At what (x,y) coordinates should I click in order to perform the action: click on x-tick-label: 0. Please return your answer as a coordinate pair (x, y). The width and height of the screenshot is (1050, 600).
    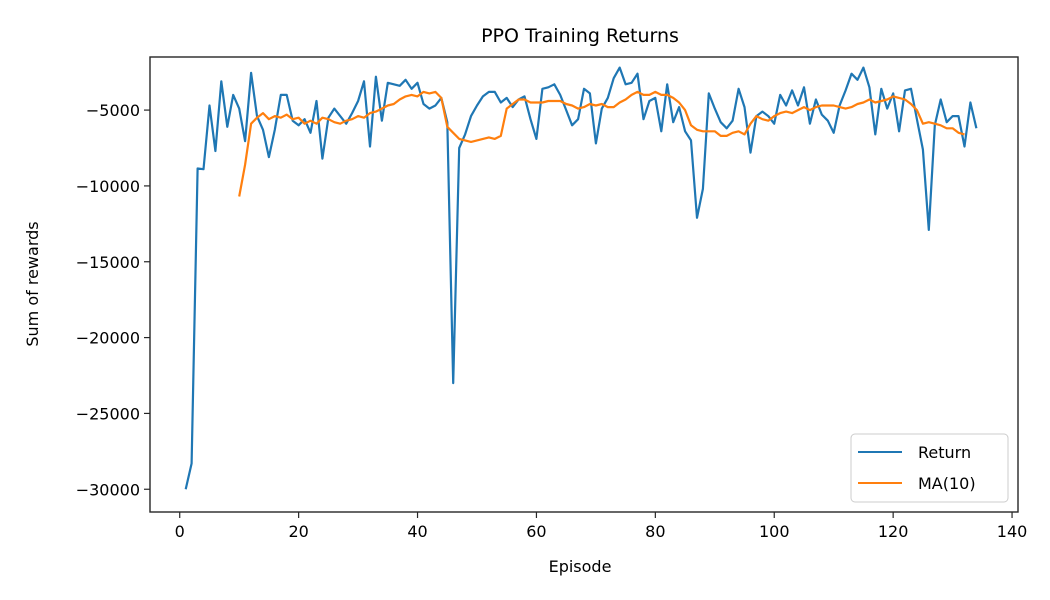
    Looking at the image, I should click on (180, 531).